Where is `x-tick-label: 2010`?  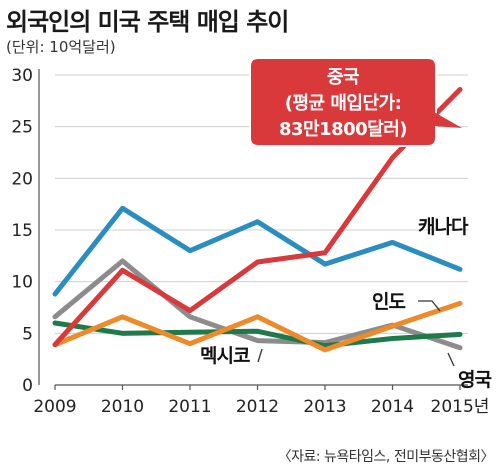 x-tick-label: 2010 is located at coordinates (122, 407).